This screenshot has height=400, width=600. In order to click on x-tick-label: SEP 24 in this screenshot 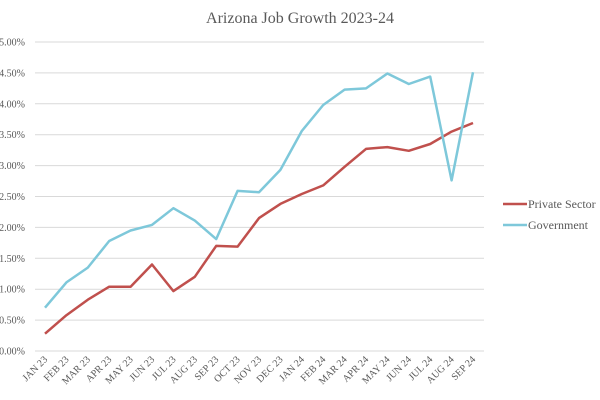, I will do `click(464, 368)`.